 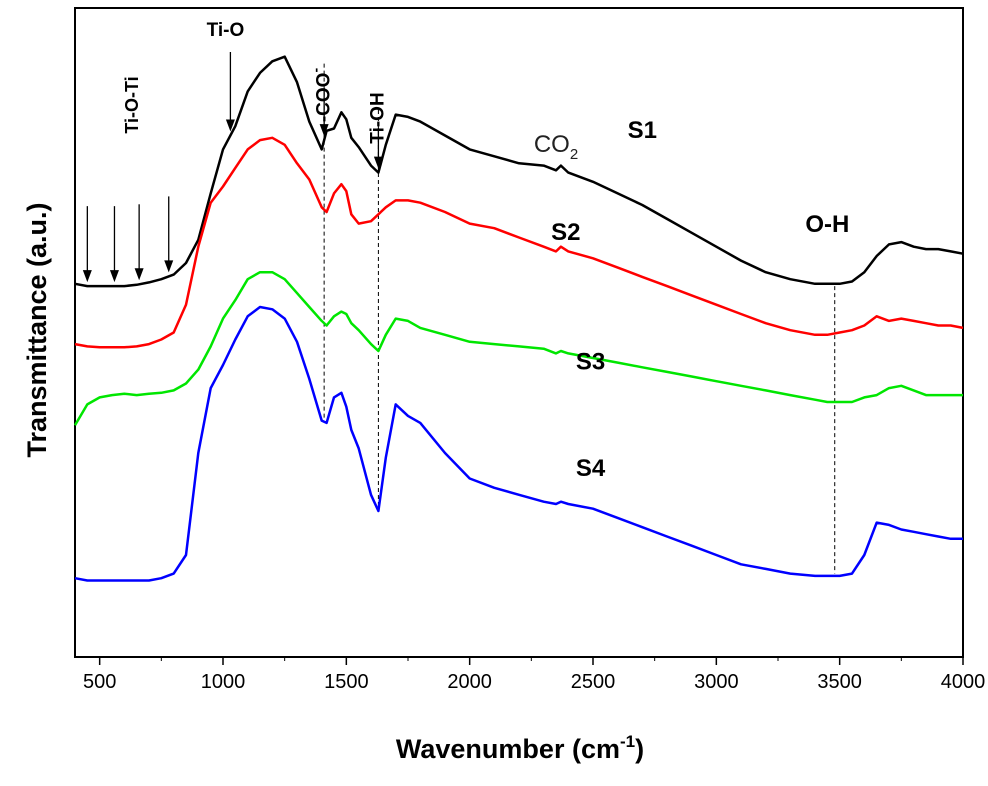 What do you see at coordinates (321, 95) in the screenshot?
I see `annotation-label: -COO-` at bounding box center [321, 95].